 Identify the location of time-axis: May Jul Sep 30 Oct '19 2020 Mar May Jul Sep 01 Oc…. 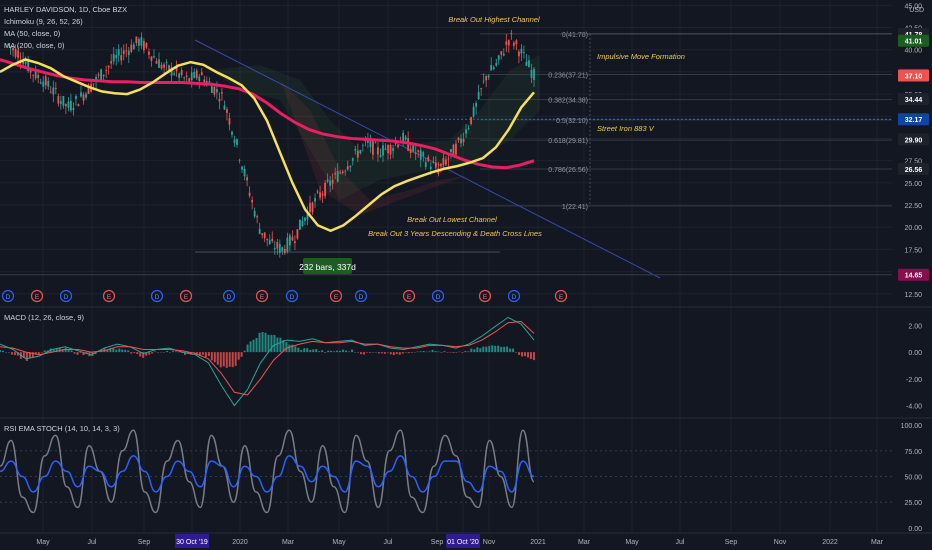
(460, 541).